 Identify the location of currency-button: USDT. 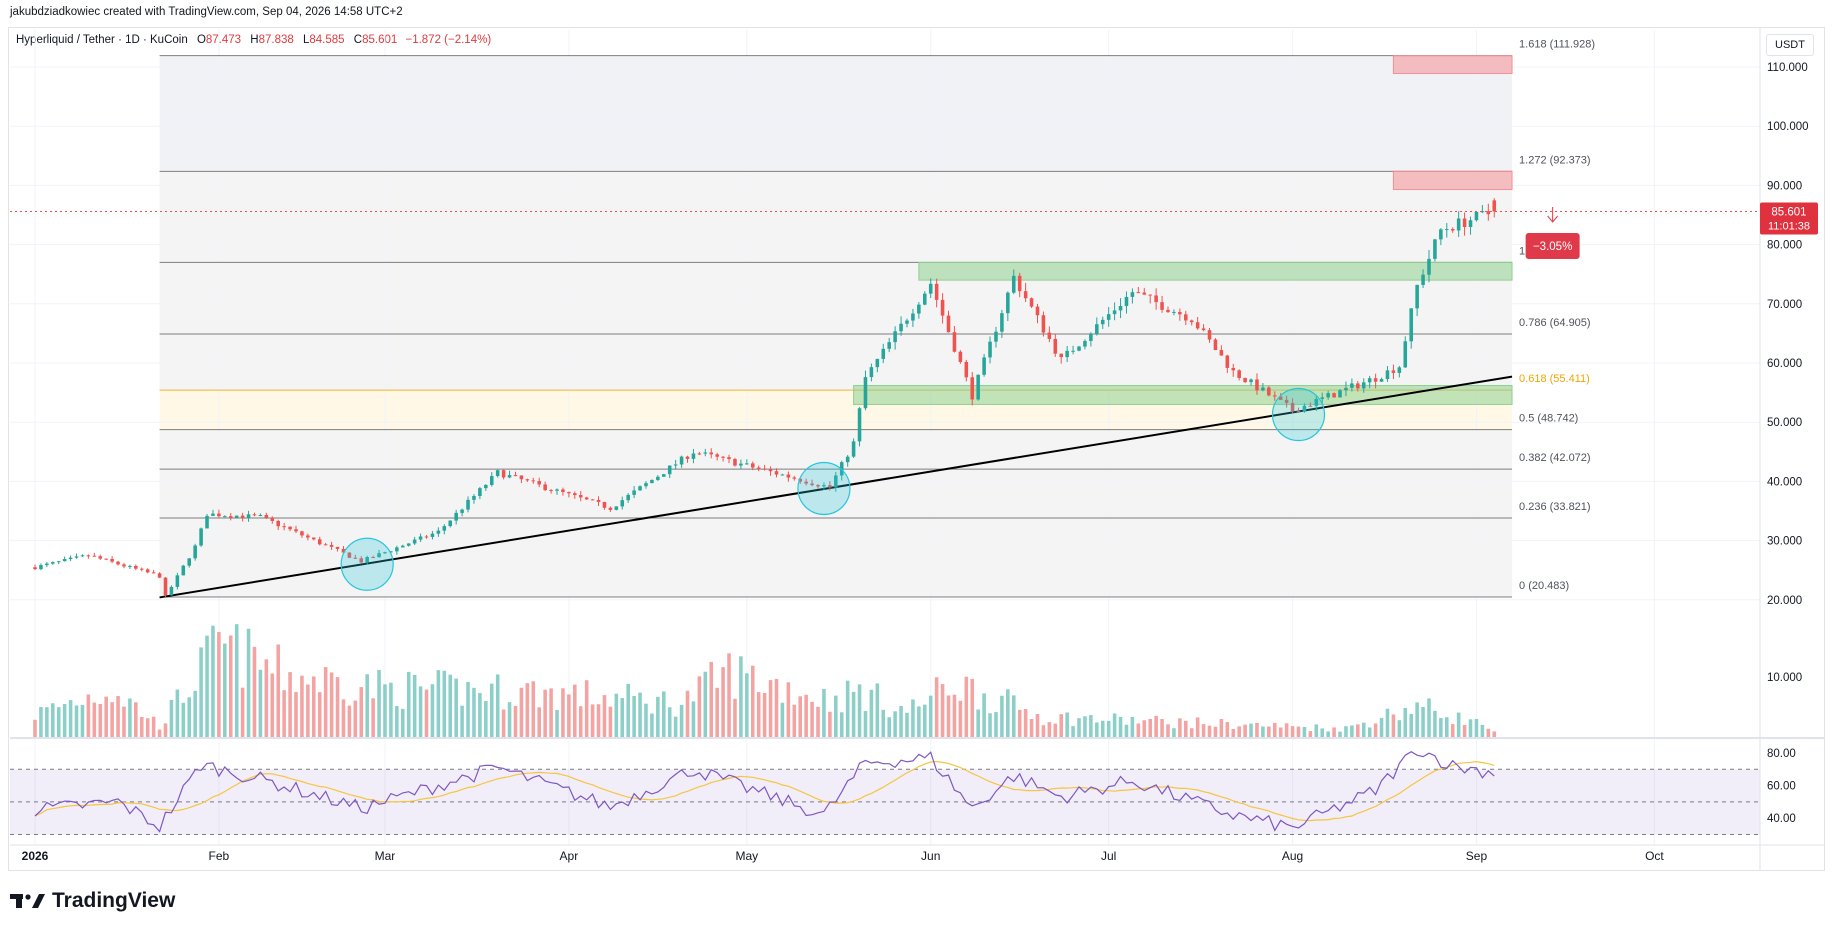
(1790, 45).